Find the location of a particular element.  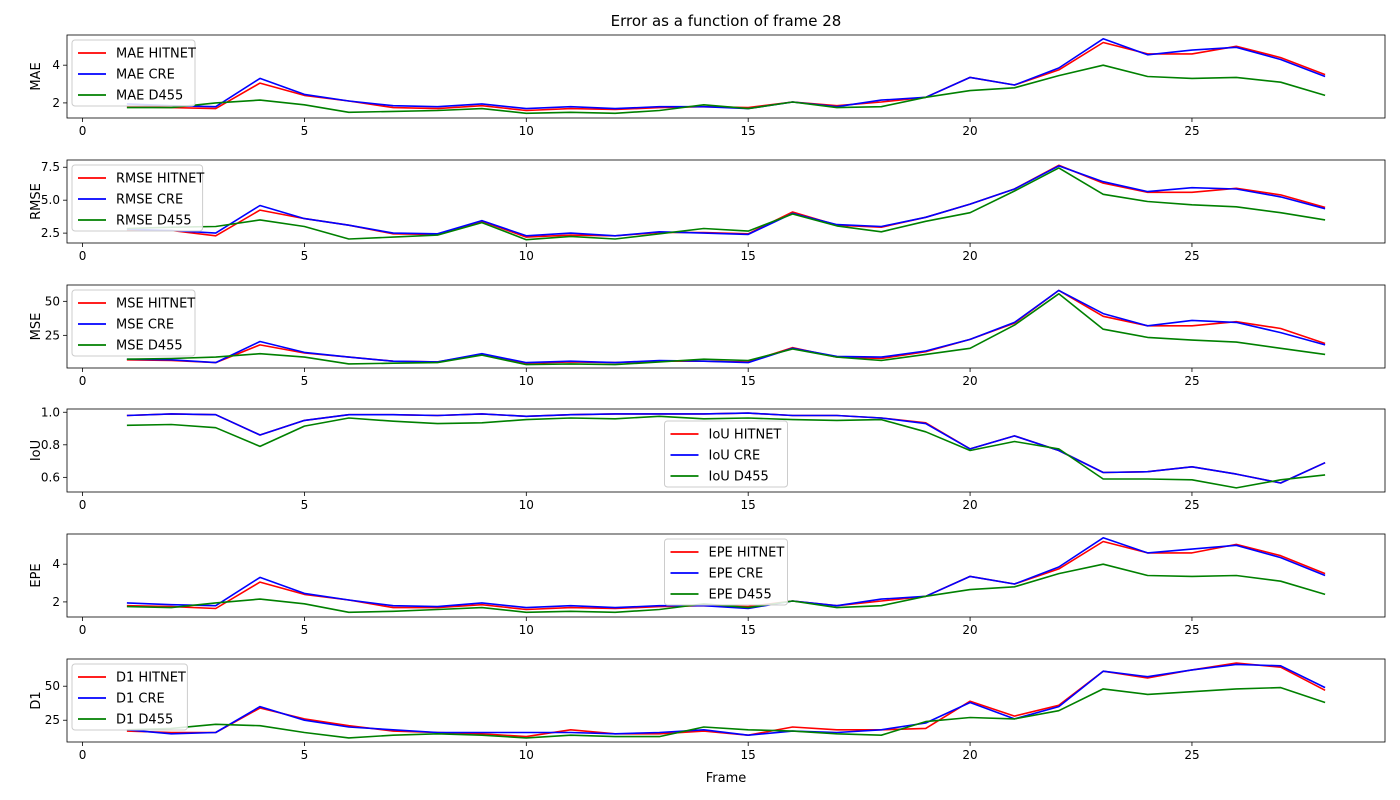

series-line-iou-d455 is located at coordinates (726, 452).